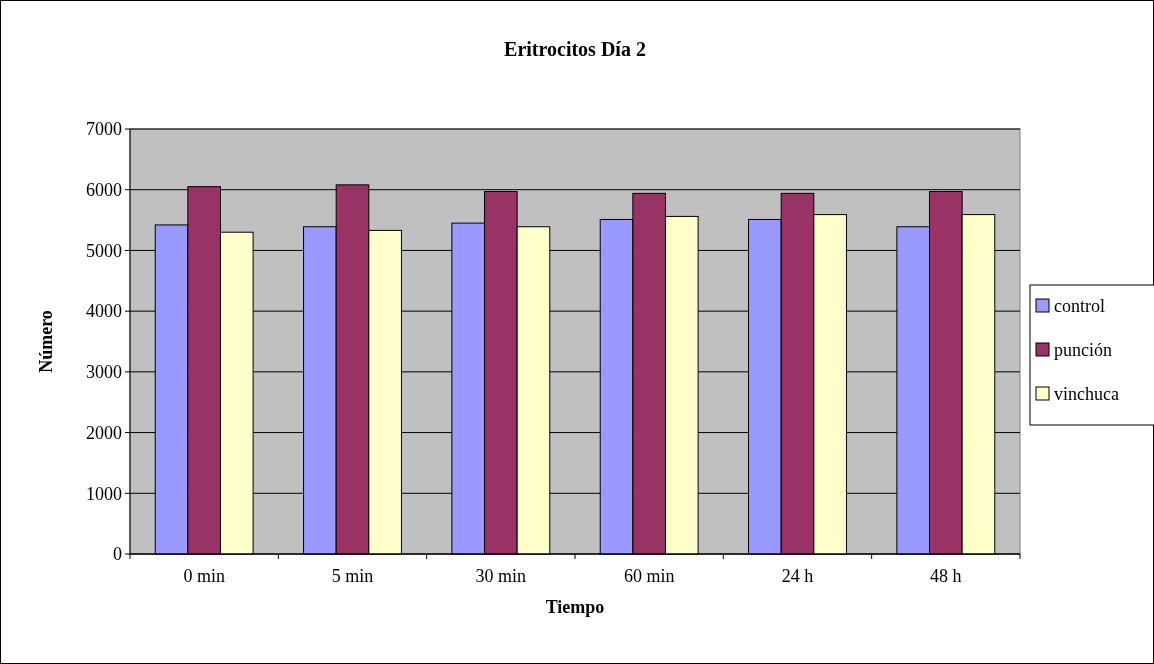  What do you see at coordinates (1086, 394) in the screenshot?
I see `legend-label: vinchuca` at bounding box center [1086, 394].